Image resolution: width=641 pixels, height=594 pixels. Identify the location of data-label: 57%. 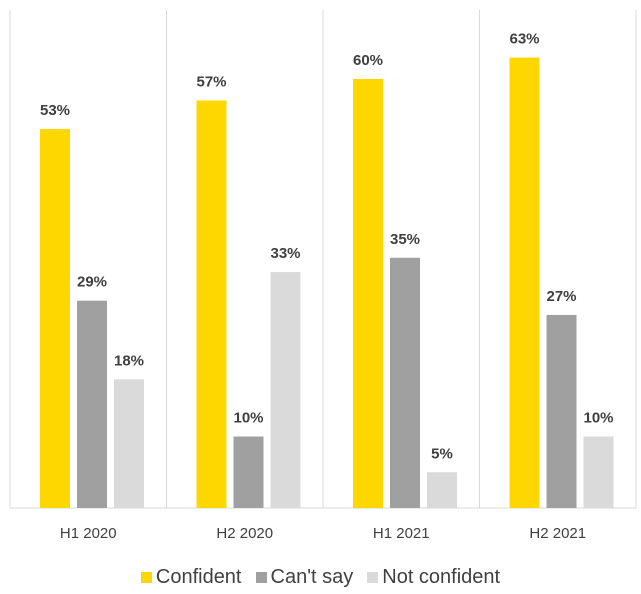
(211, 81).